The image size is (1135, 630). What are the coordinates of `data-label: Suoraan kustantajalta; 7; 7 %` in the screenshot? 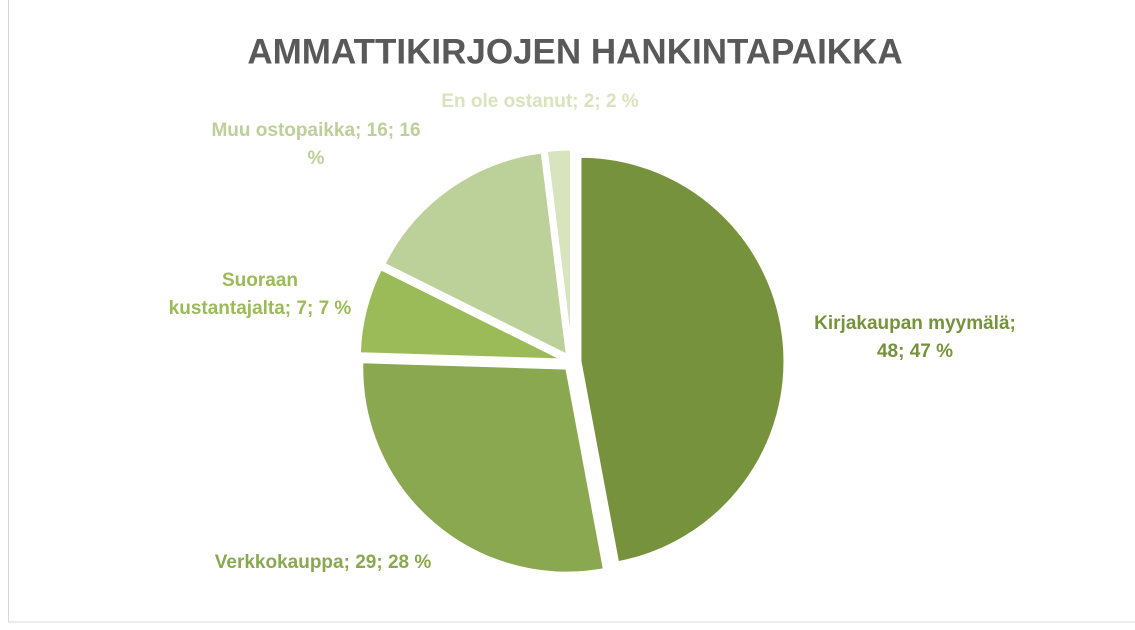 It's located at (260, 294).